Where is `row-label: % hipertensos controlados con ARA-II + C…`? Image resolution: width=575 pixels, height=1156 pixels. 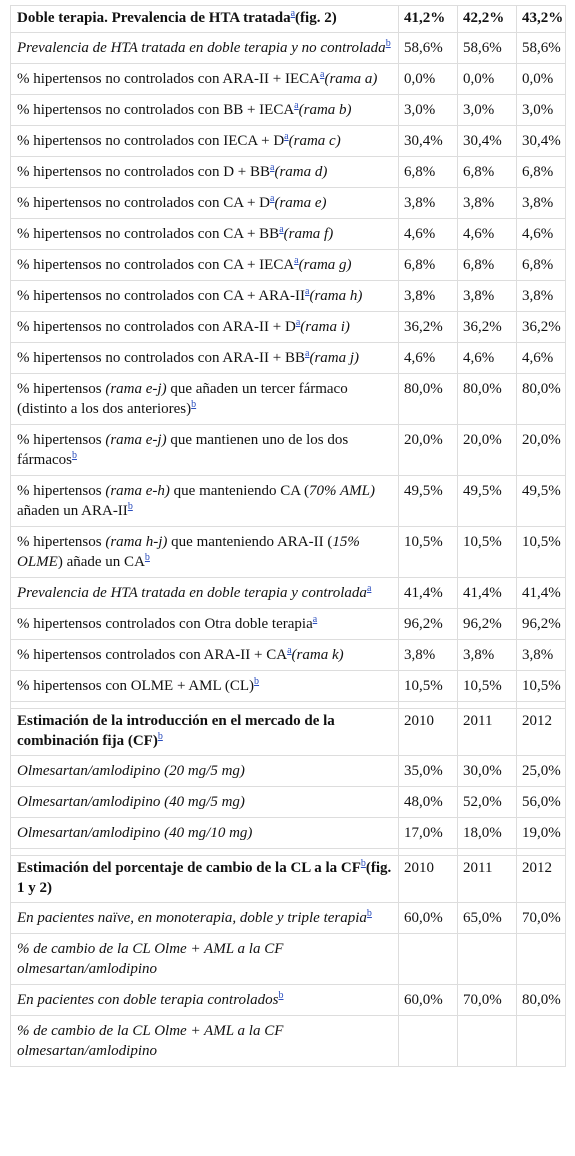 row-label: % hipertensos controlados con ARA-II + C… is located at coordinates (204, 655).